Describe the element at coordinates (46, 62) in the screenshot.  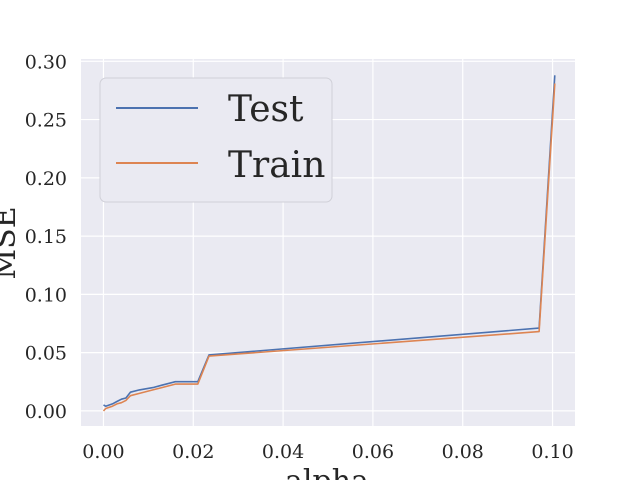
I see `y-tick-label: 0.30` at that location.